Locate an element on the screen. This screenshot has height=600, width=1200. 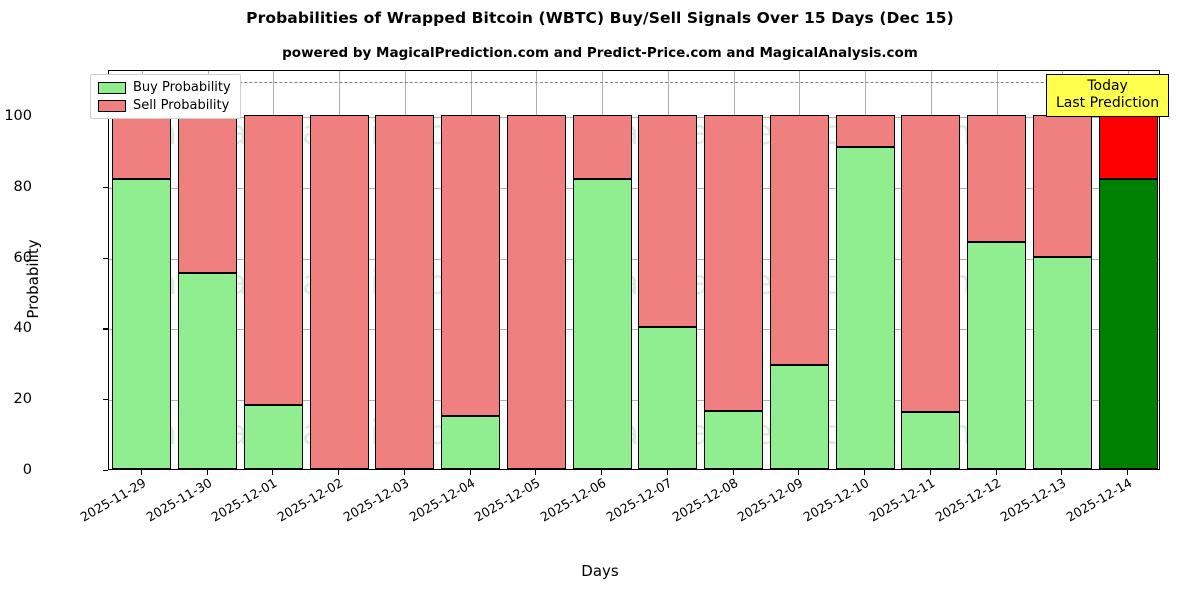
x-axis-tick-label: 2025-12-13 is located at coordinates (1033, 500).